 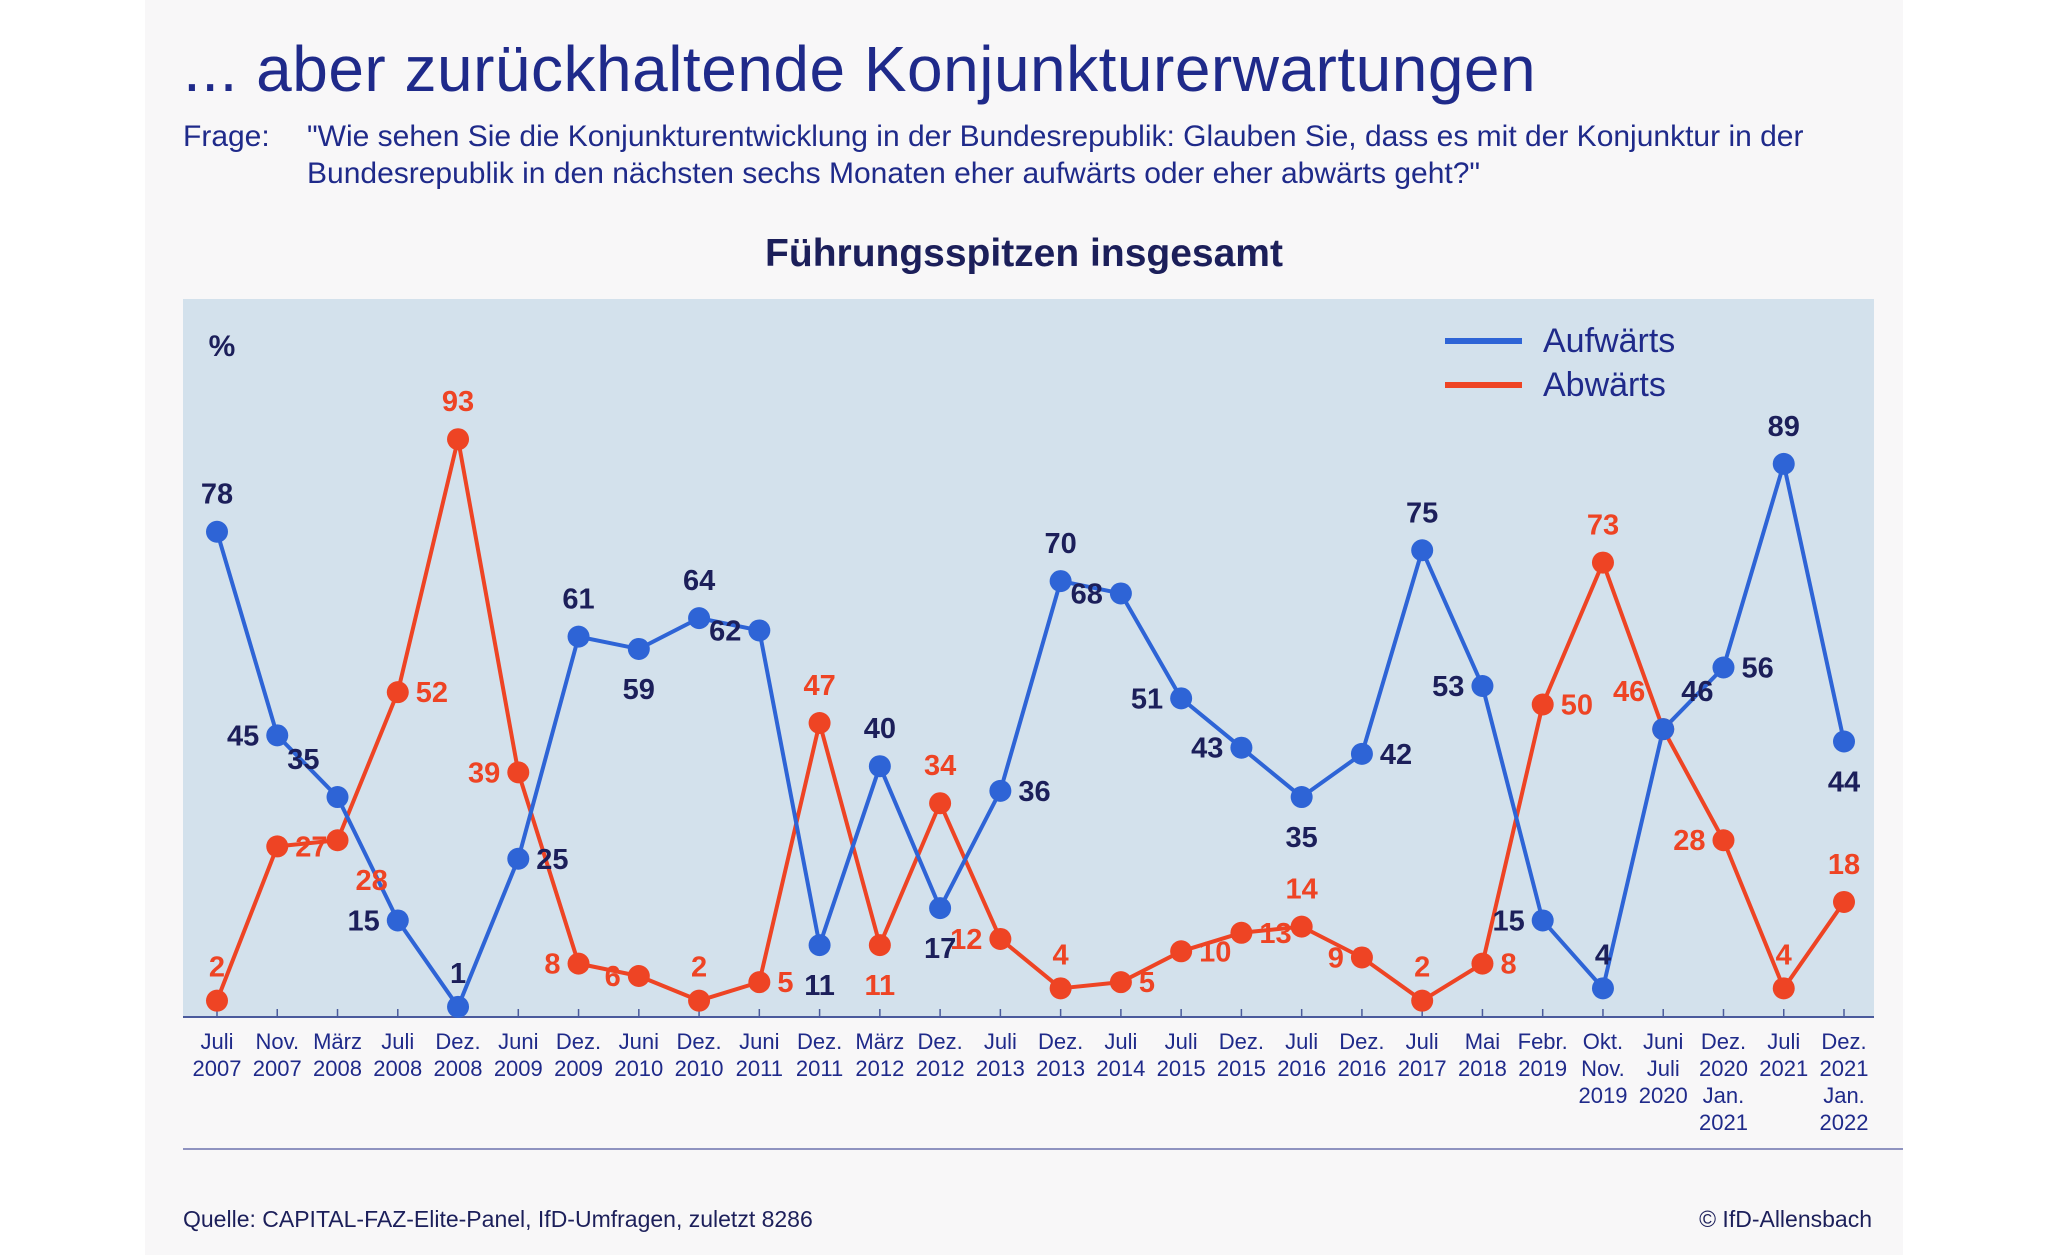 What do you see at coordinates (880, 986) in the screenshot?
I see `data-label-abwaerts: 11` at bounding box center [880, 986].